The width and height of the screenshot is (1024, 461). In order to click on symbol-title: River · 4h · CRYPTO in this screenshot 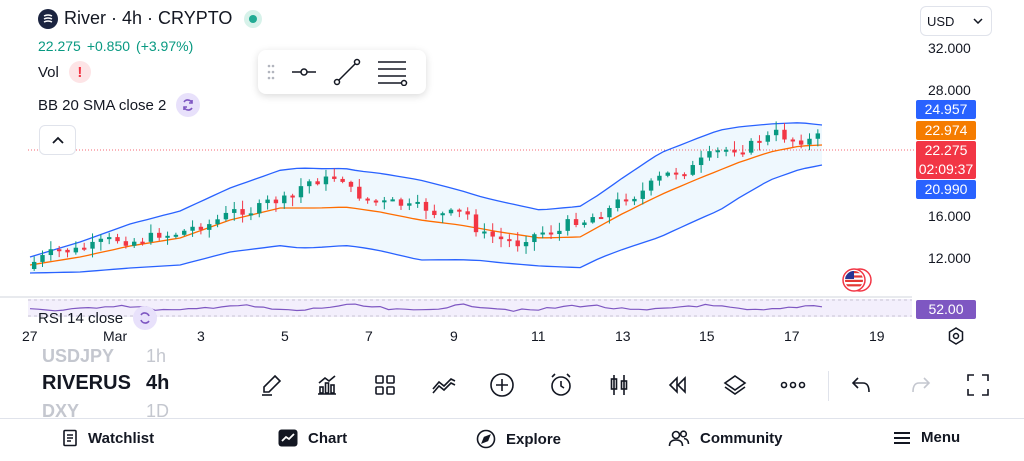, I will do `click(148, 18)`.